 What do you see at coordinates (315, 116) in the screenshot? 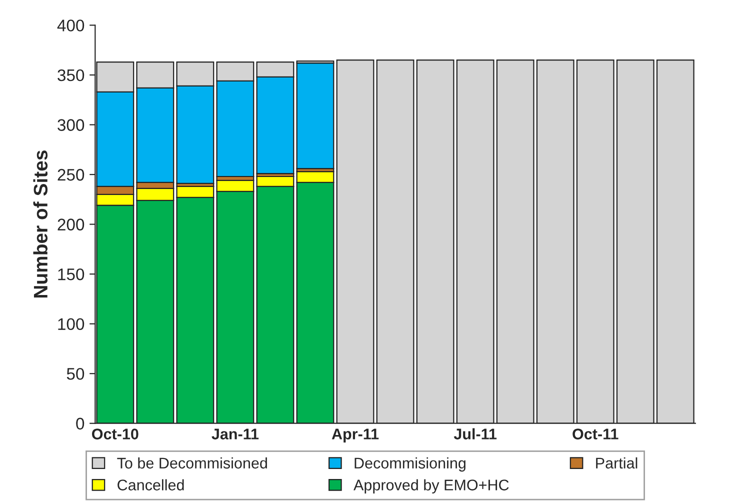
I see `bar` at bounding box center [315, 116].